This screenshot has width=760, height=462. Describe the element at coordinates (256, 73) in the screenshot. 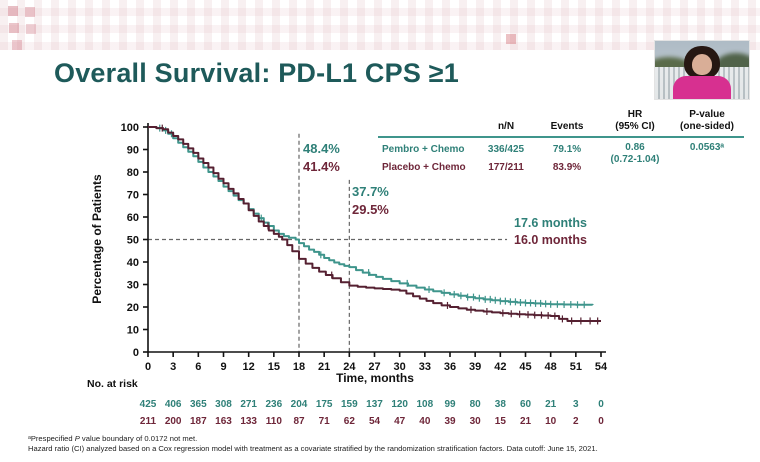

I see `page-title: Overall Survival: PD-L1 CPS ≥1` at that location.